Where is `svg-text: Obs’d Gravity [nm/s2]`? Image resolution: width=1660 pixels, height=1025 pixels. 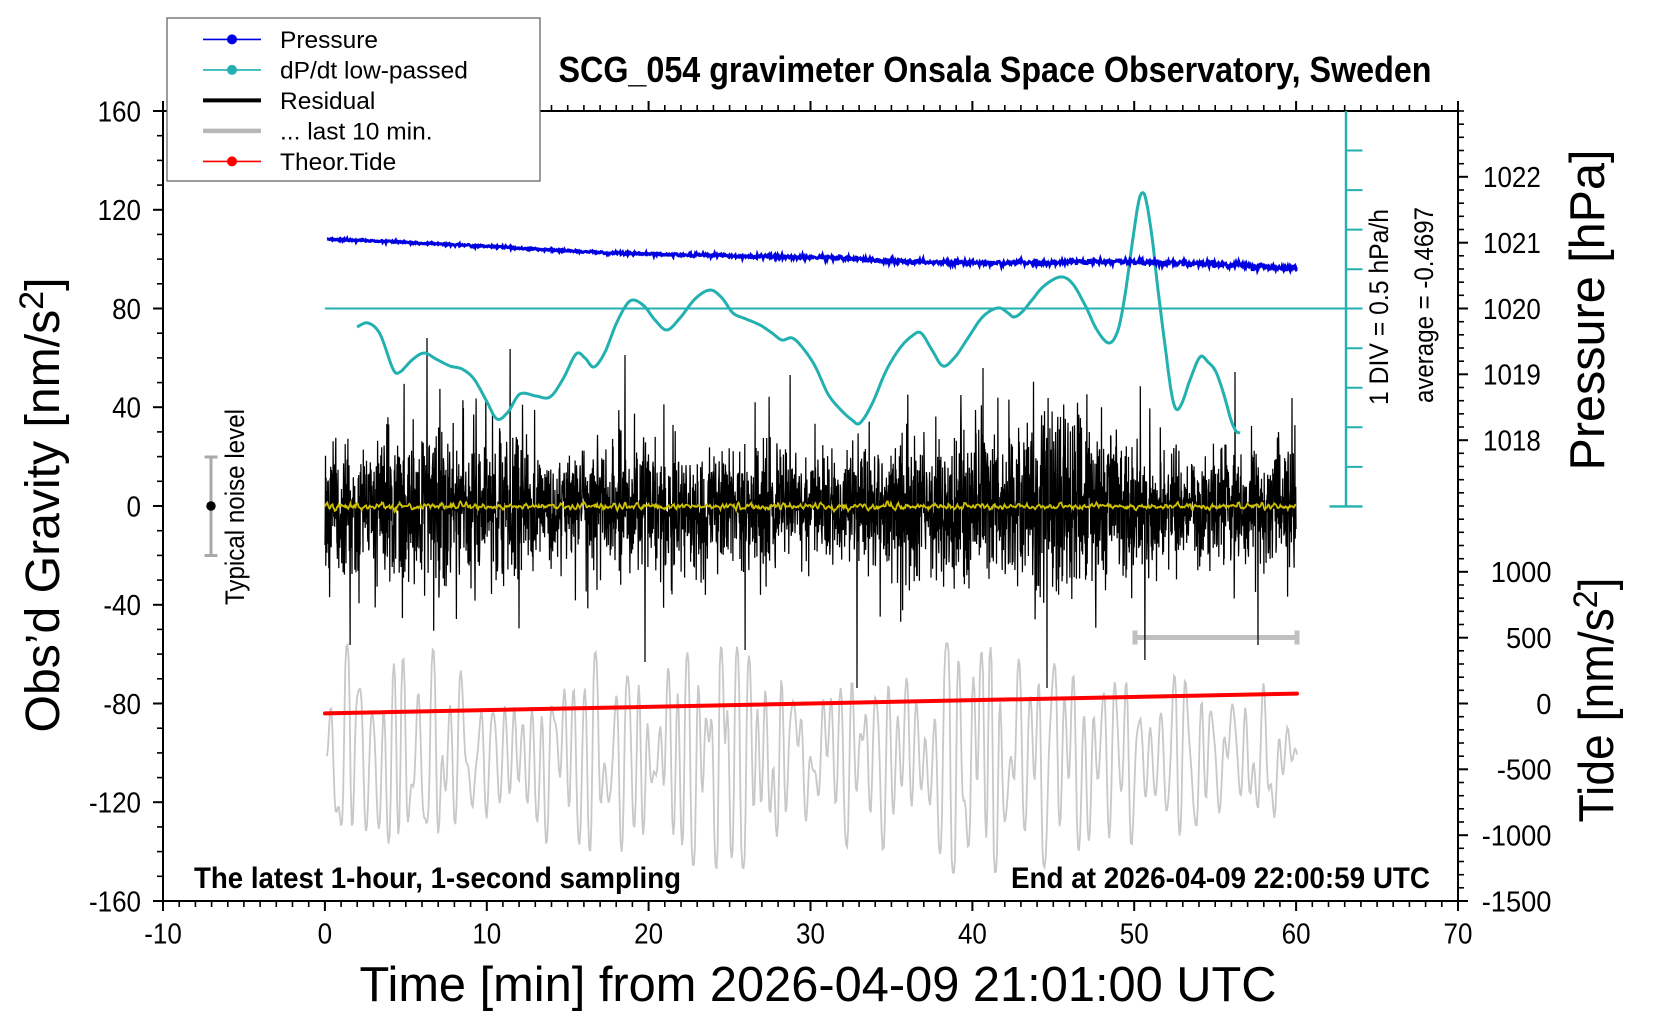 svg-text: Obs’d Gravity [nm/s2] is located at coordinates (41, 505).